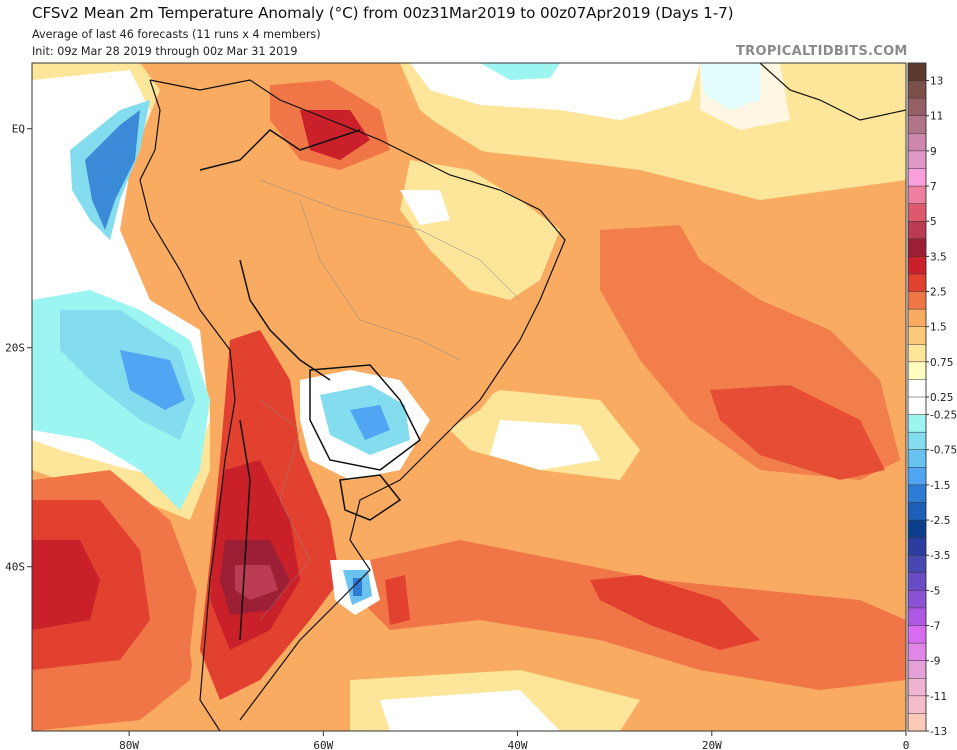 The image size is (957, 750). Describe the element at coordinates (822, 51) in the screenshot. I see `brand-watermark: TROPICALTIDBITS.COM` at that location.